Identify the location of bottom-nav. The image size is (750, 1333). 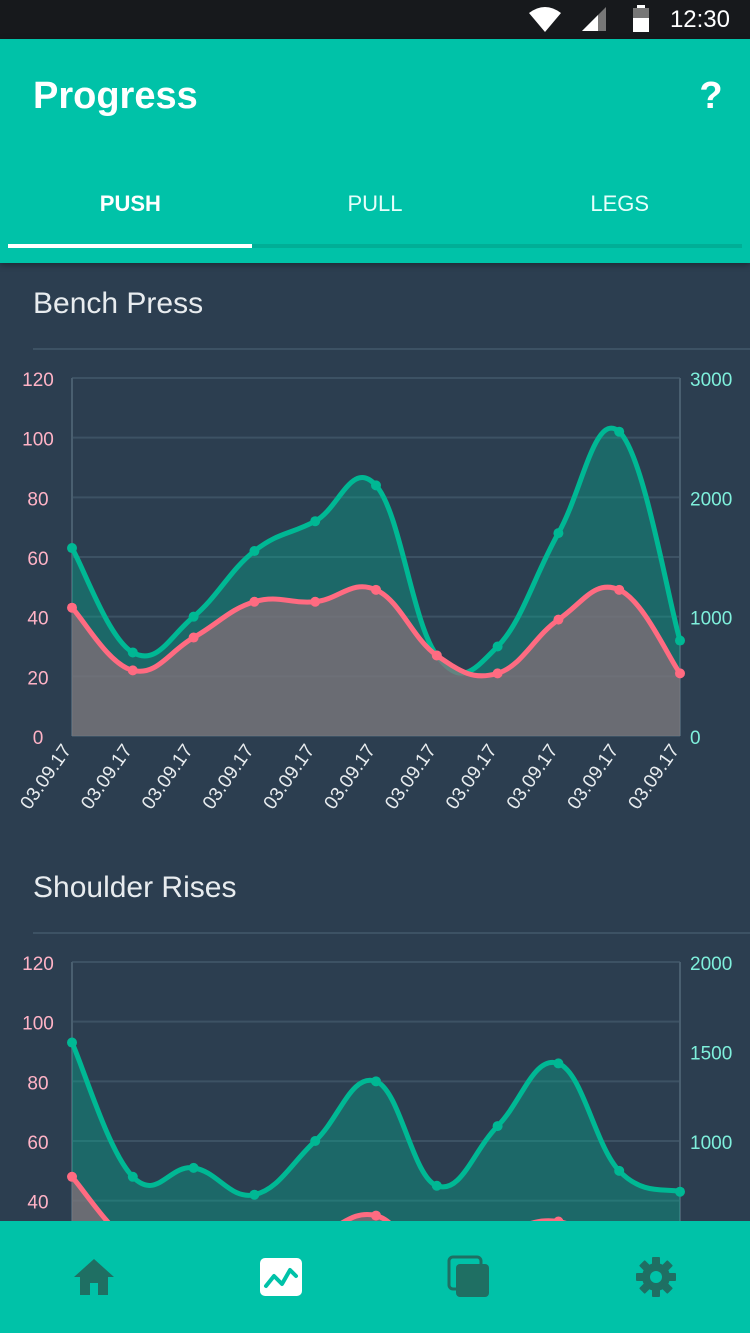
(375, 1277).